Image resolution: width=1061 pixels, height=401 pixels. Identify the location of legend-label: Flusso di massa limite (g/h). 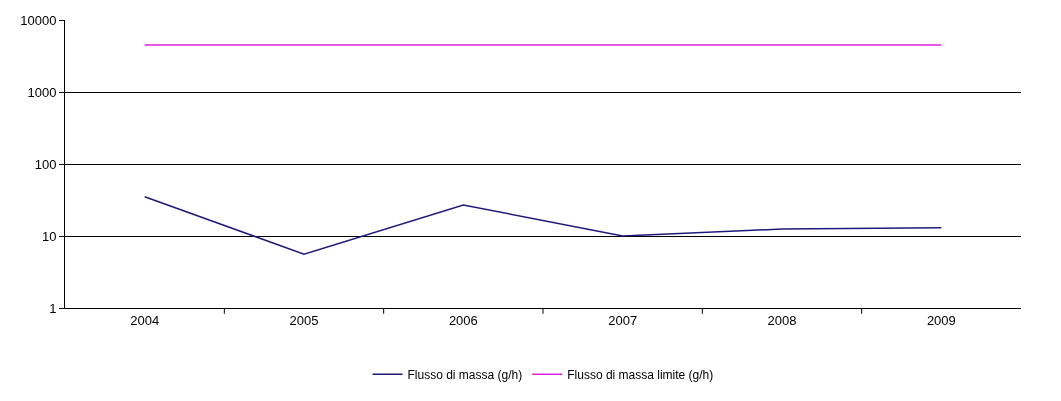
(640, 375).